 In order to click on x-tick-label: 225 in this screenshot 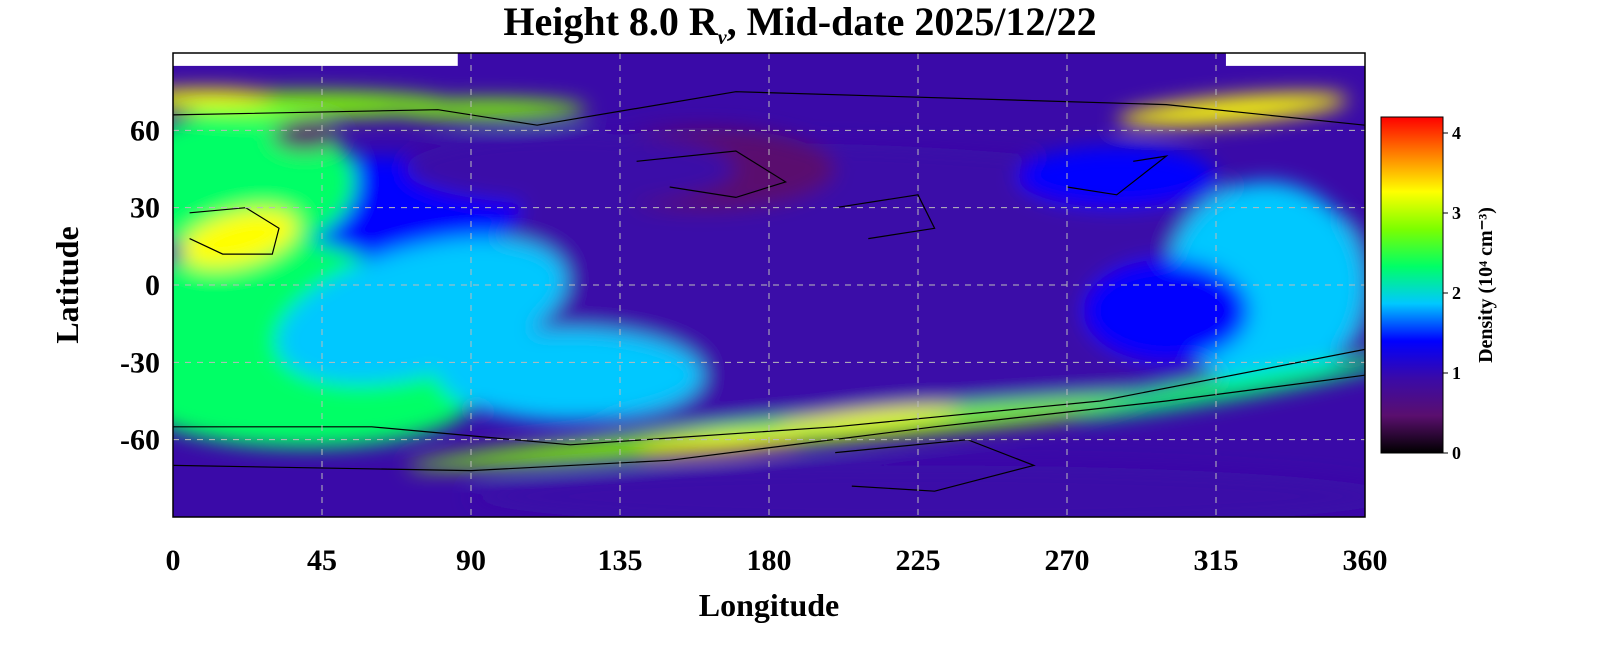, I will do `click(918, 560)`.